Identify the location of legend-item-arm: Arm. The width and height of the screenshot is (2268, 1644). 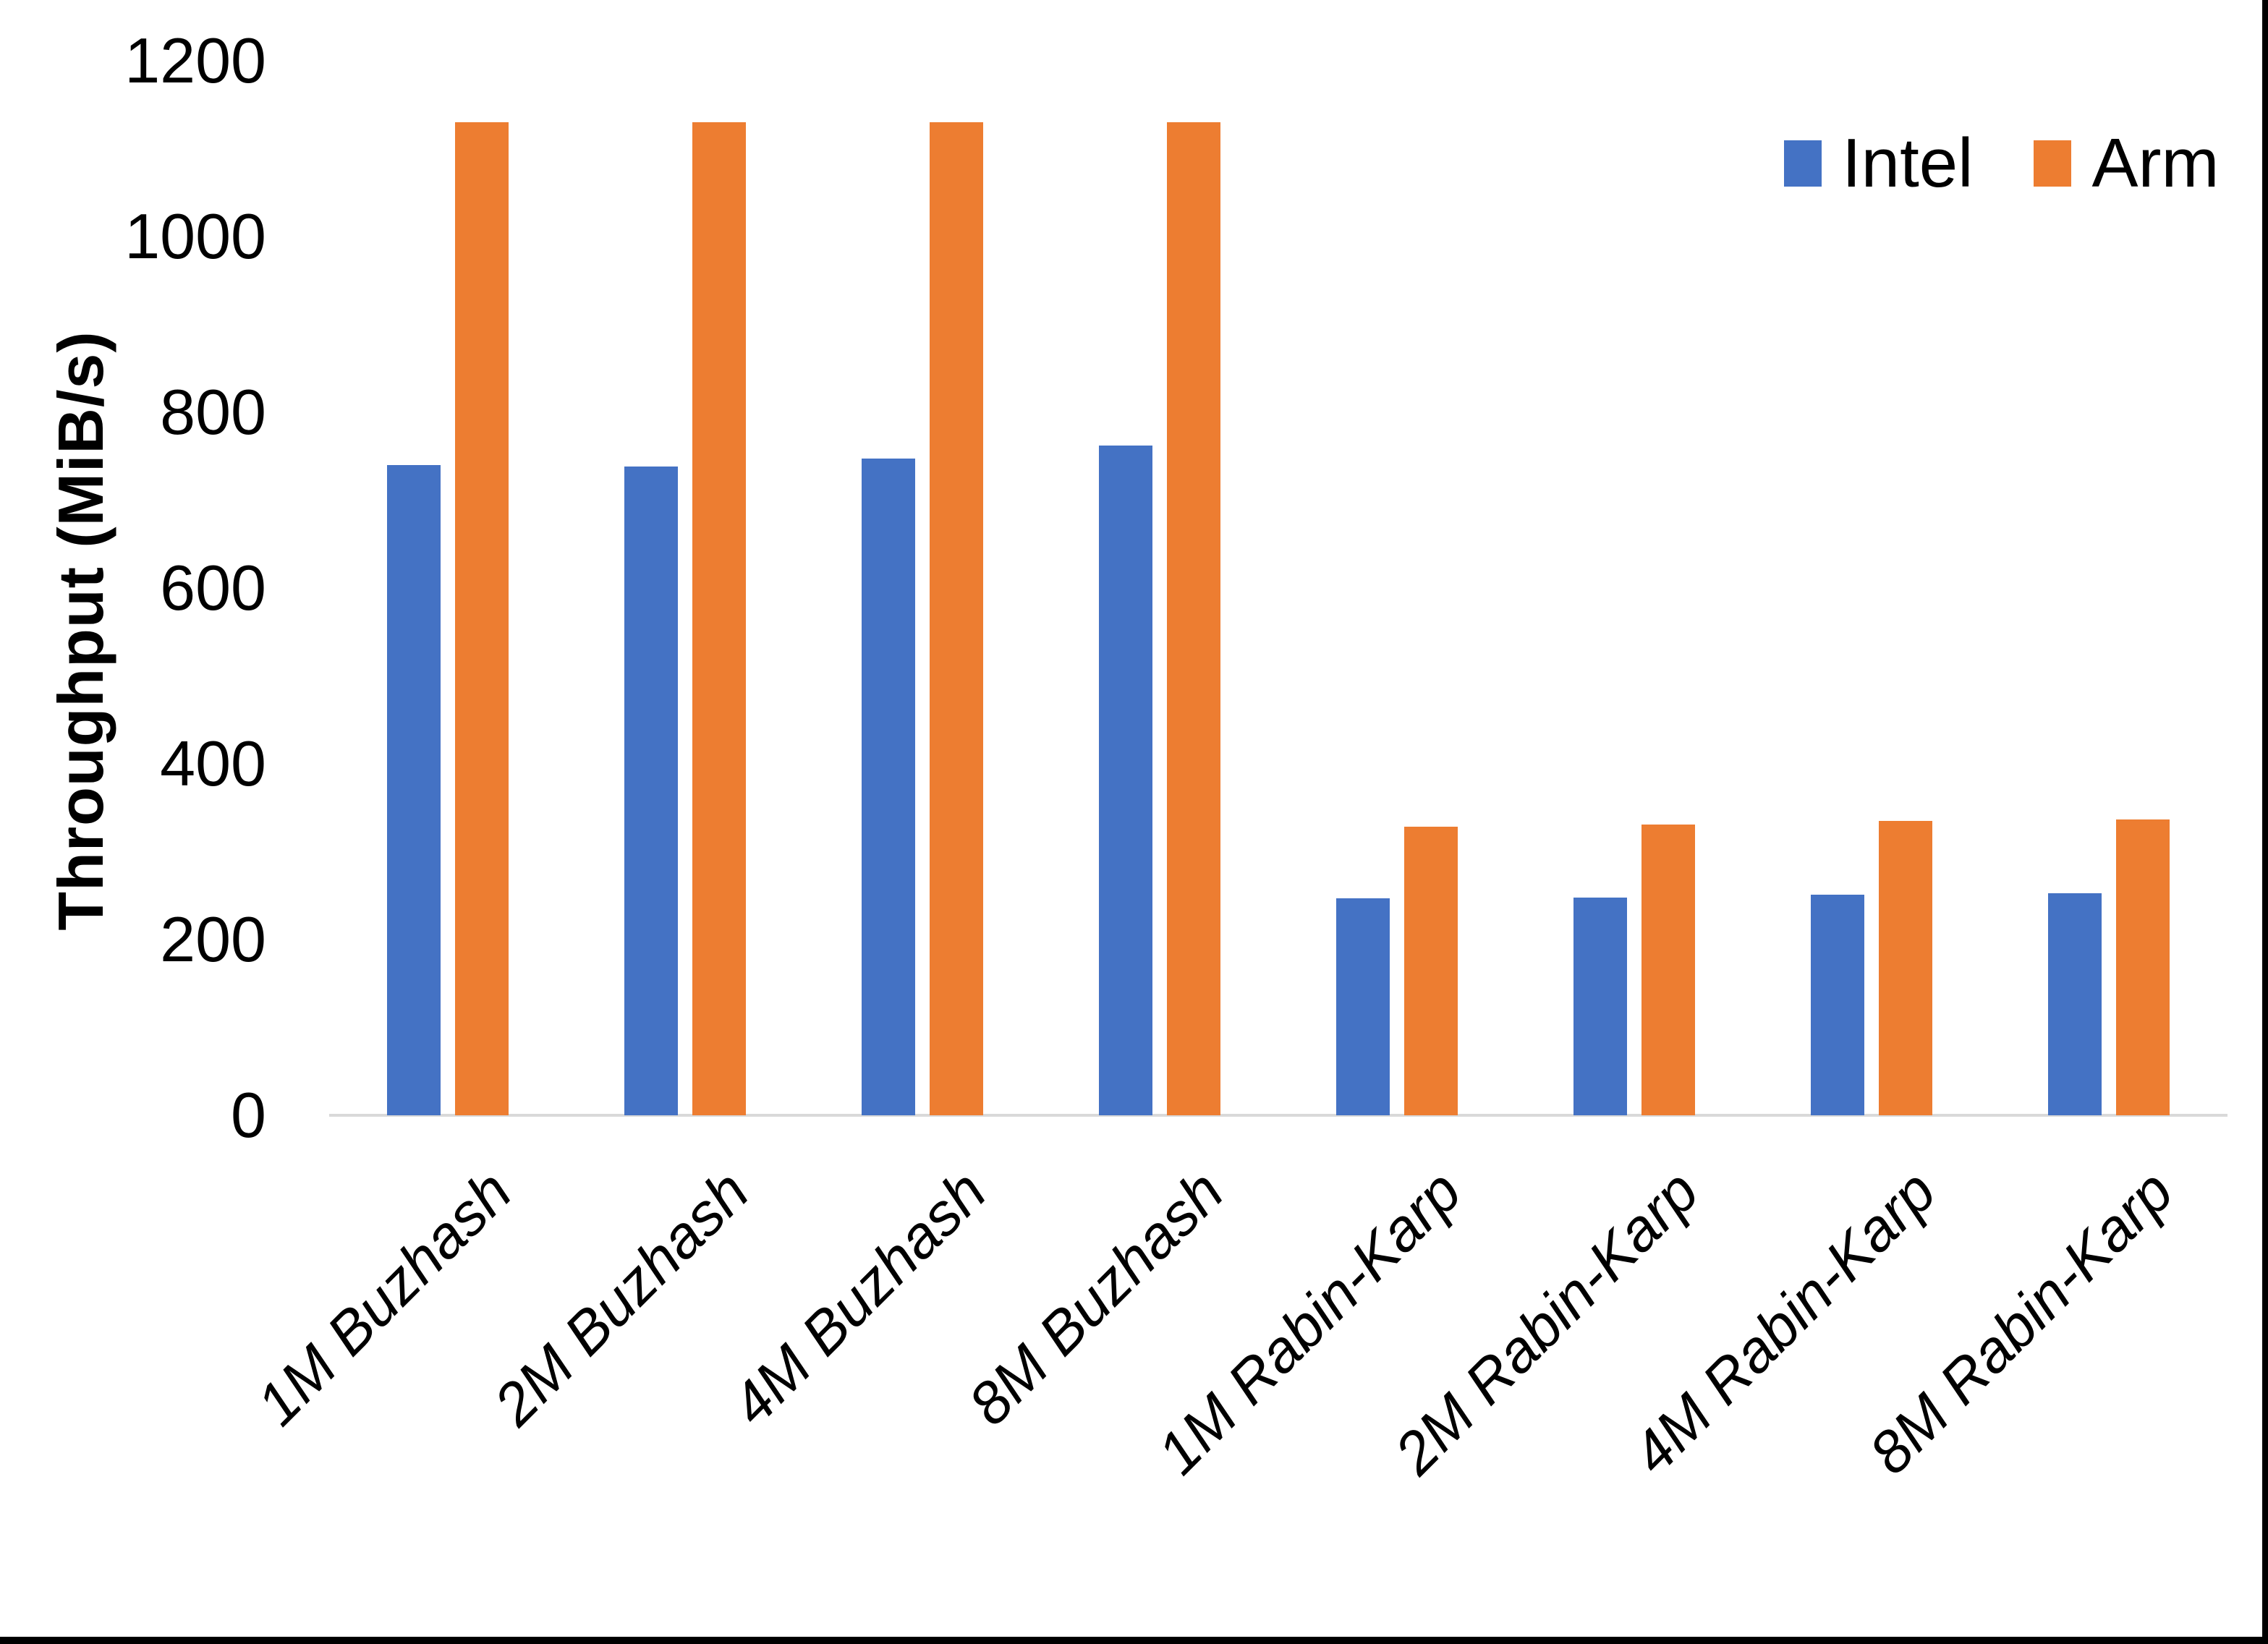
(2126, 163).